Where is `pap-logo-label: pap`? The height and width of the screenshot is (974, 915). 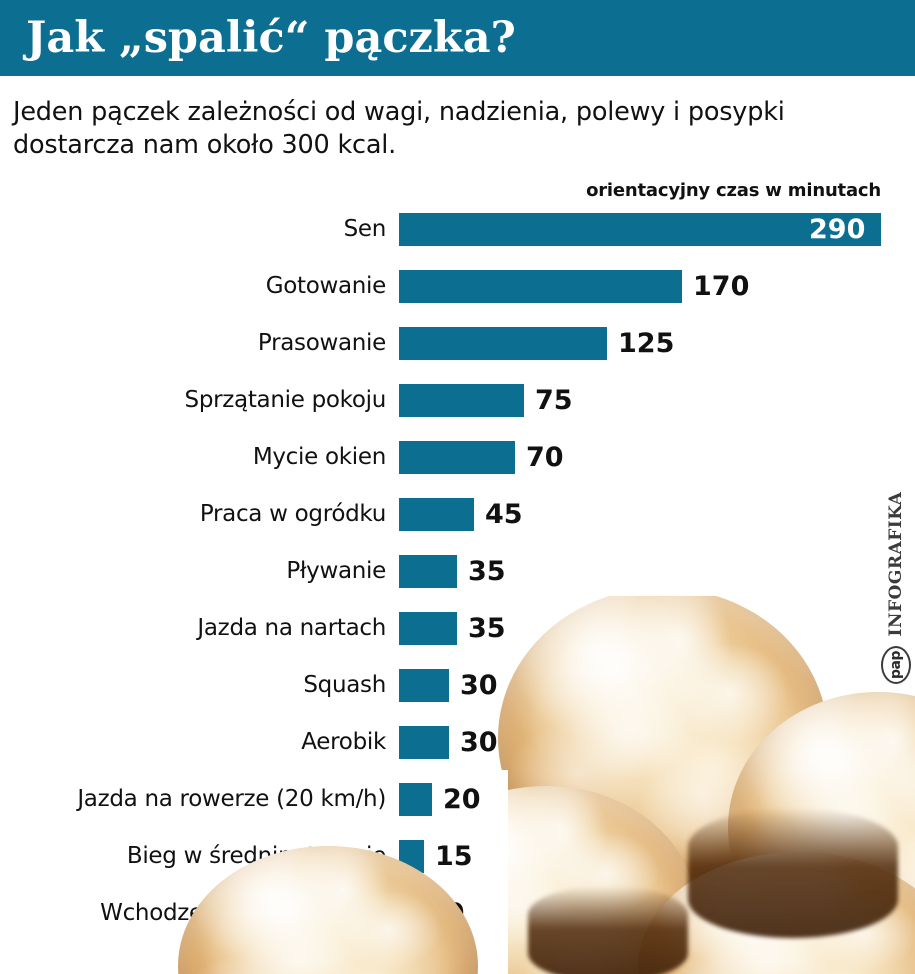
pap-logo-label: pap is located at coordinates (896, 665).